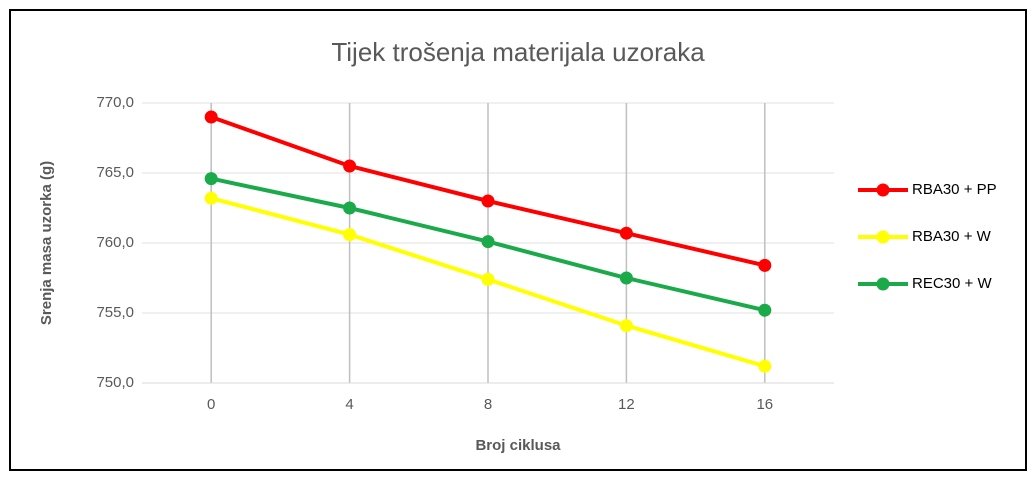 This screenshot has height=480, width=1036. I want to click on x-tick-label: 12, so click(626, 404).